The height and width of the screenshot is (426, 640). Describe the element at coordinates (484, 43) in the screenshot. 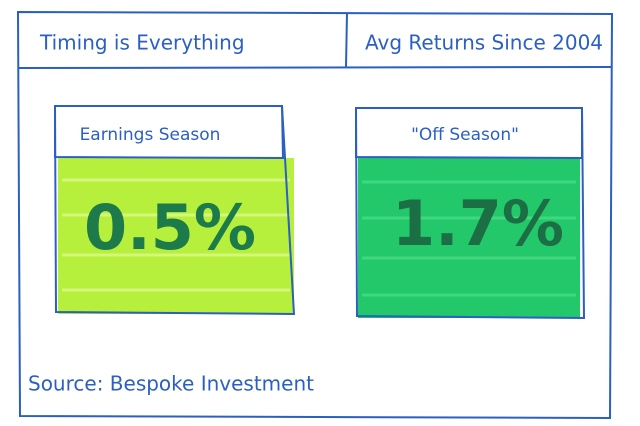

I see `subtitle: Avg Returns Since 2004` at that location.